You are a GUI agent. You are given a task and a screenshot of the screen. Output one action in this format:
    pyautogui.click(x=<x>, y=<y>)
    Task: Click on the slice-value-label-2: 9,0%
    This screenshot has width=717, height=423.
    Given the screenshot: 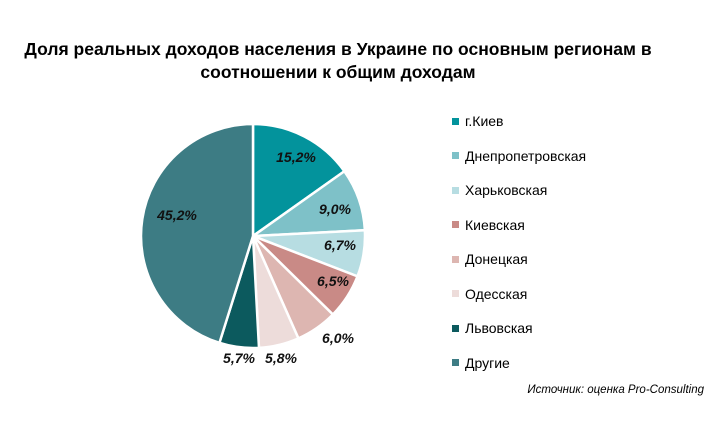 What is the action you would take?
    pyautogui.click(x=335, y=209)
    